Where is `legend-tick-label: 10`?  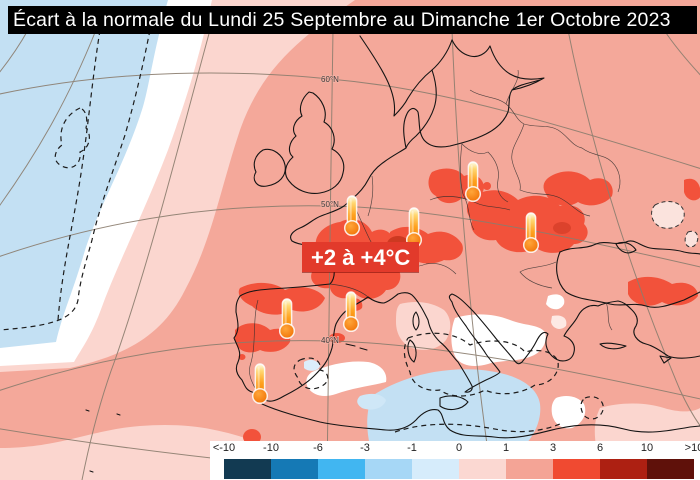
legend-tick-label: 10 is located at coordinates (647, 448).